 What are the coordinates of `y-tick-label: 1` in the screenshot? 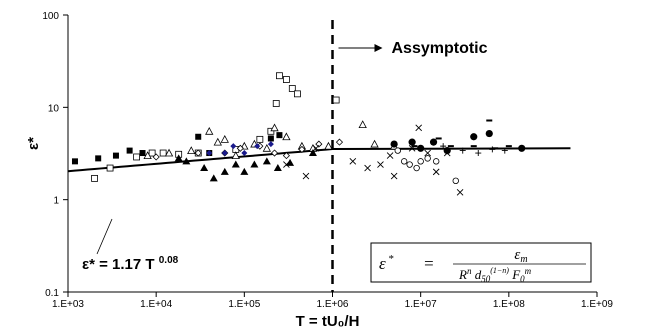 It's located at (56, 201).